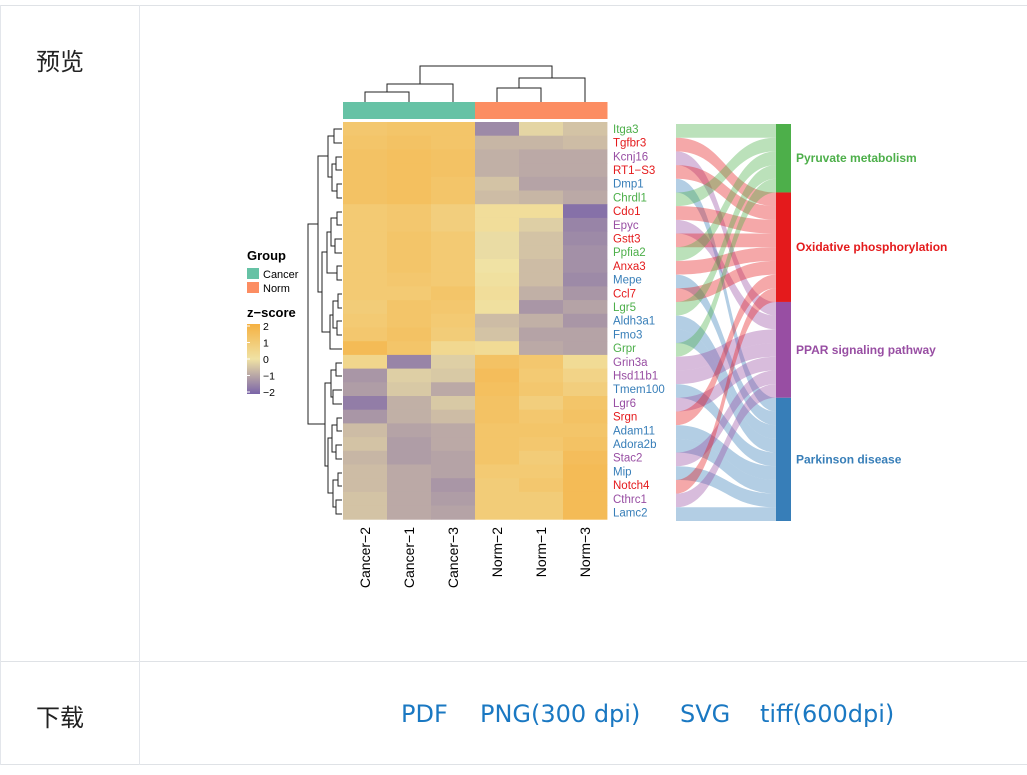 This screenshot has width=1027, height=775. What do you see at coordinates (631, 486) in the screenshot?
I see `gene-label-notch4: Notch4` at bounding box center [631, 486].